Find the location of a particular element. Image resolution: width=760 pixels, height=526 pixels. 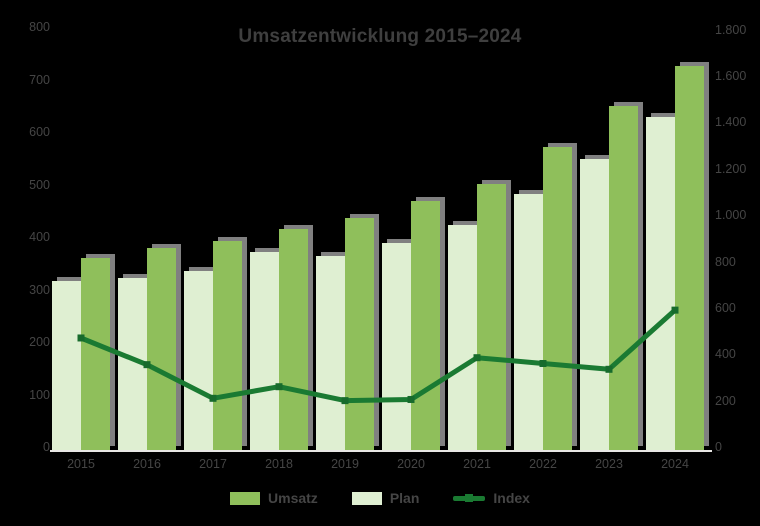

right-axis-tick-label: 1.400 is located at coordinates (731, 122).